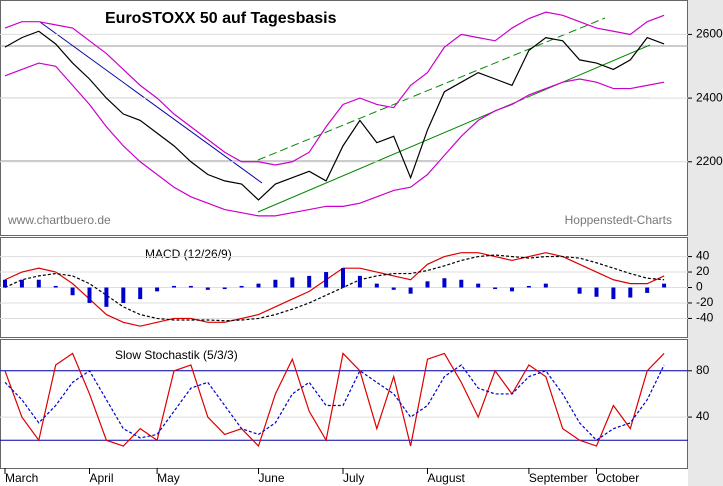 This screenshot has height=486, width=723. Describe the element at coordinates (102, 478) in the screenshot. I see `x-tick-label: April` at that location.